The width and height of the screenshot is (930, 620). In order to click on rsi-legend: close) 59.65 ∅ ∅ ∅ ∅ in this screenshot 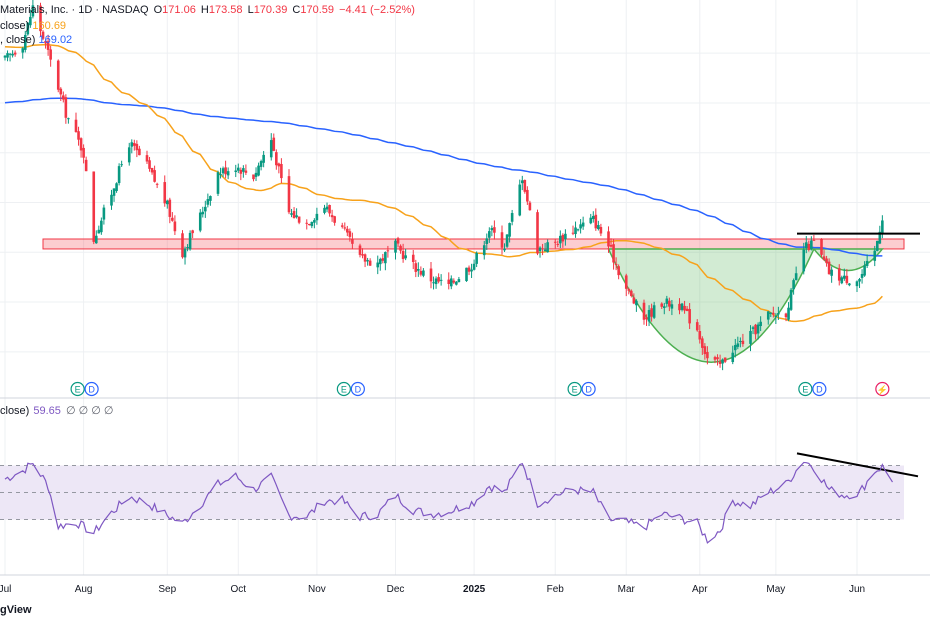, I will do `click(56, 410)`.